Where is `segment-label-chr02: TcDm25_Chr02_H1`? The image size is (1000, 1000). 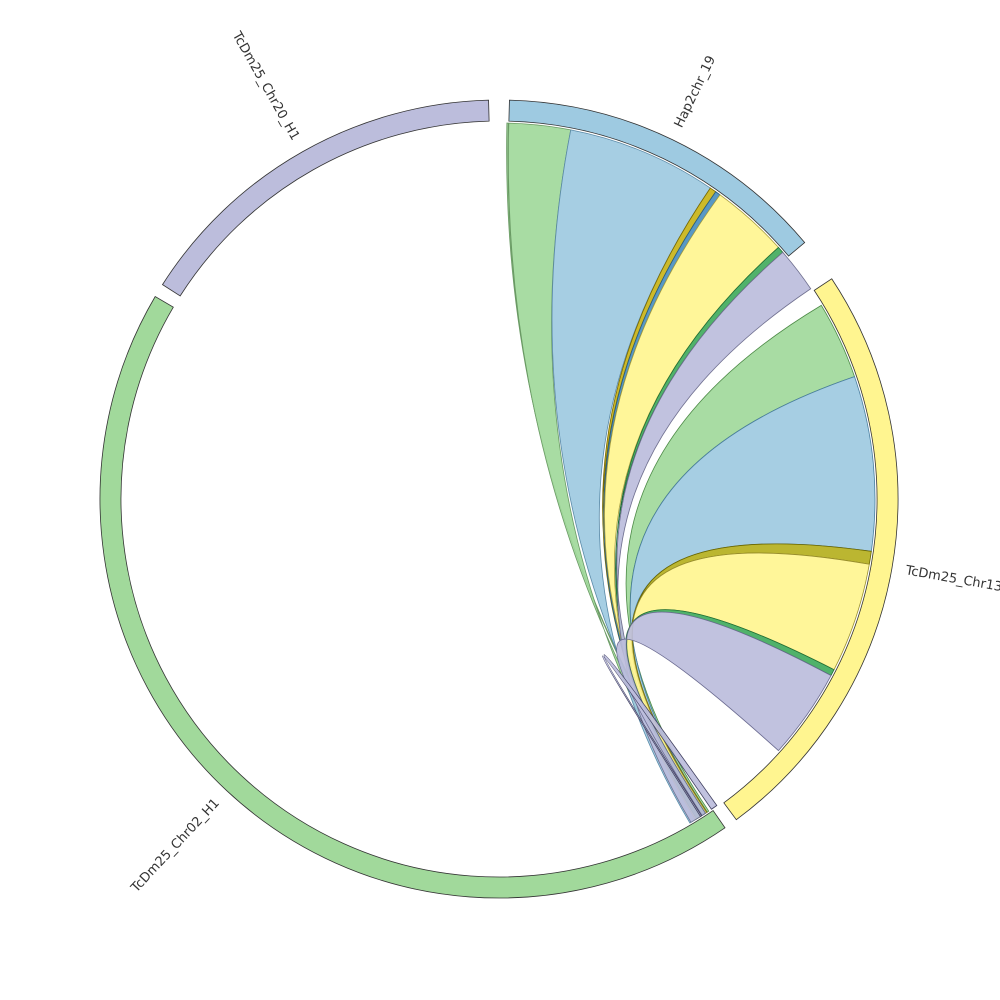 segment-label-chr02: TcDm25_Chr02_H1 is located at coordinates (175, 846).